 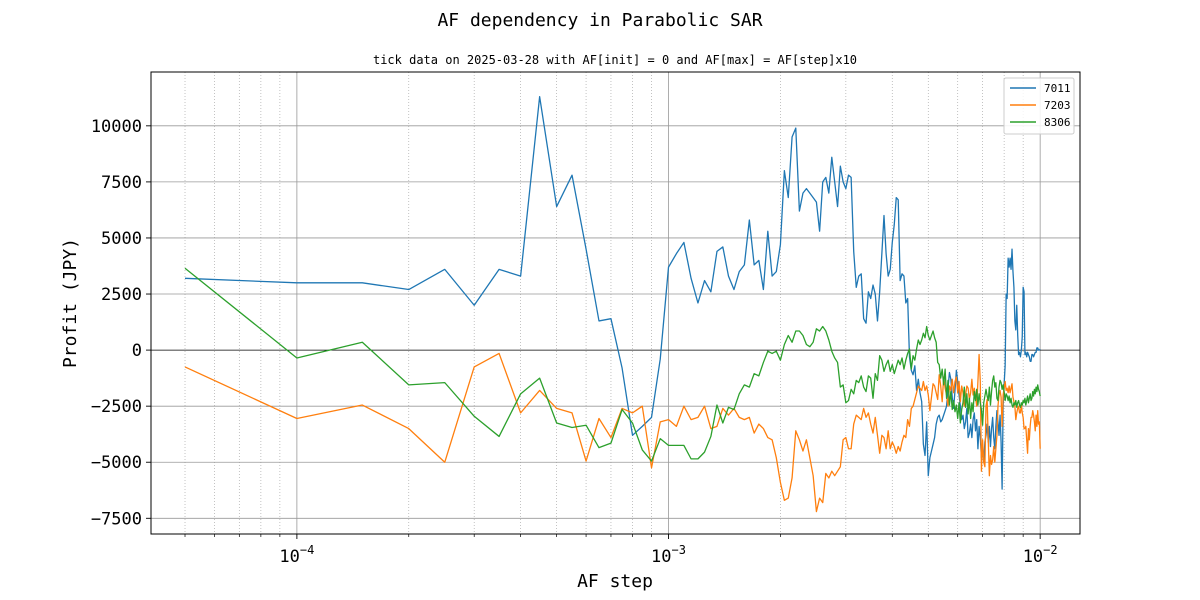 What do you see at coordinates (116, 463) in the screenshot?
I see `y-tick-label: −5000` at bounding box center [116, 463].